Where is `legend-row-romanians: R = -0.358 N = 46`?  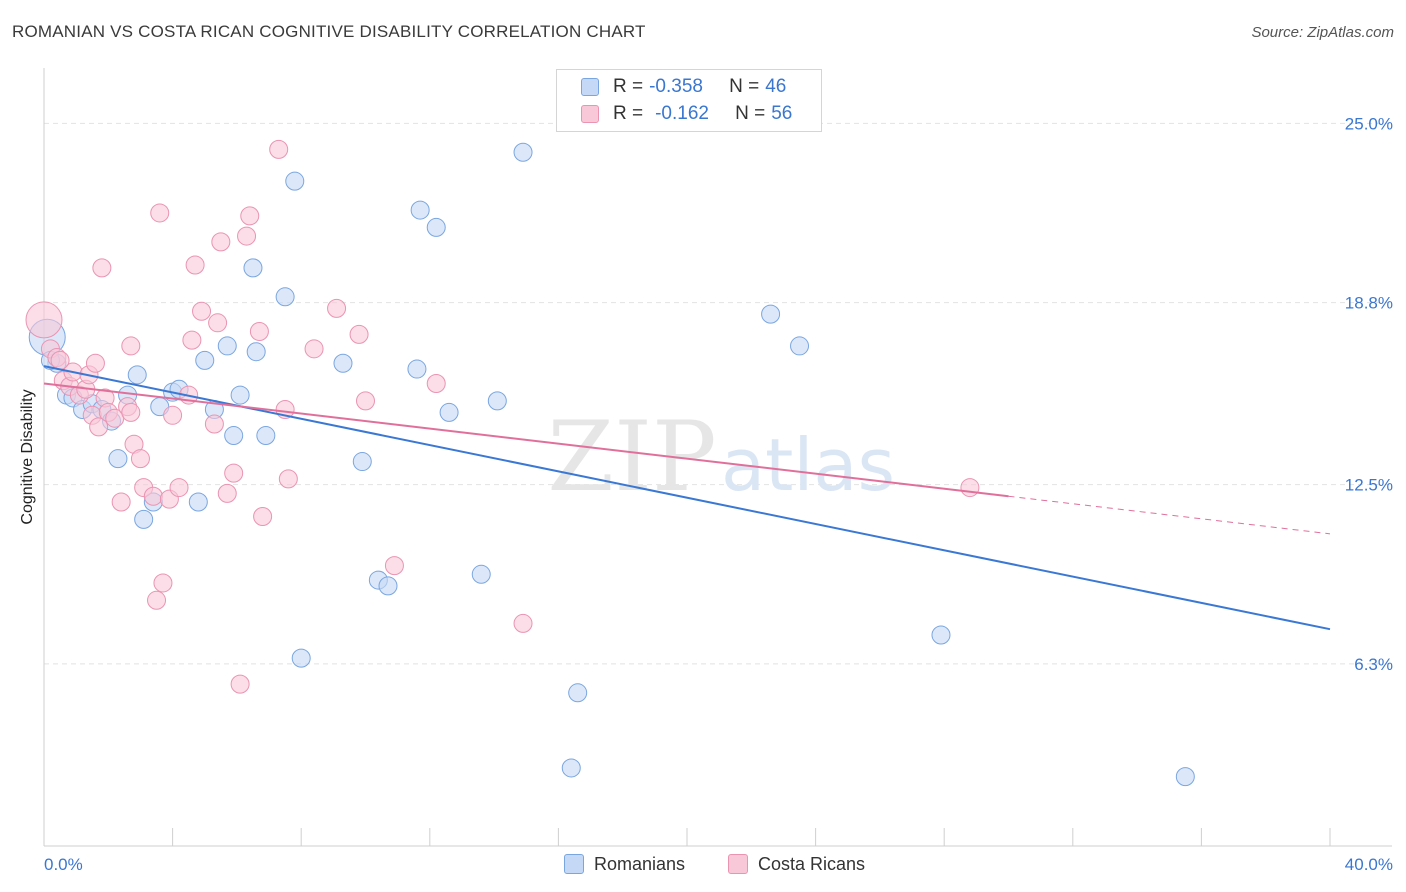 legend-row-romanians: R = -0.358 N = 46 is located at coordinates (683, 87).